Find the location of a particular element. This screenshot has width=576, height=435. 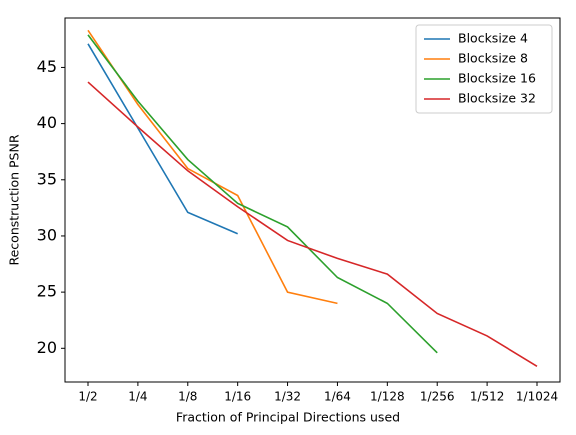

x-tick-label: 1/1024 is located at coordinates (537, 397).